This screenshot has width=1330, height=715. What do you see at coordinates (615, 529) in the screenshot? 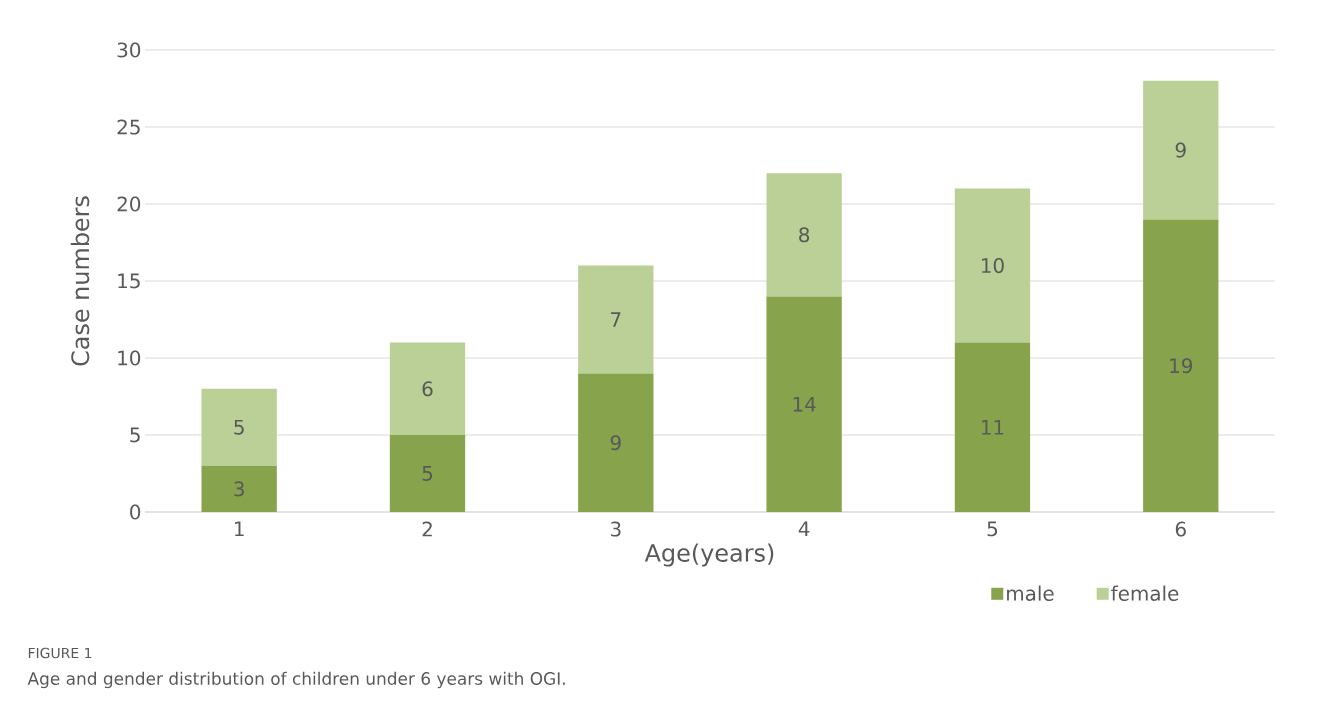
I see `x-tick-label: 3` at bounding box center [615, 529].